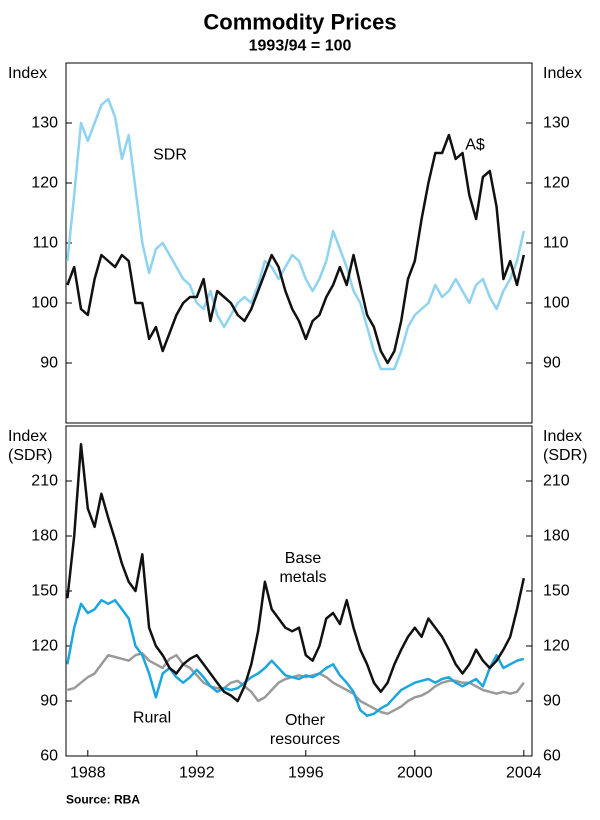 The image size is (600, 820). Describe the element at coordinates (303, 568) in the screenshot. I see `series-label: Base metals` at that location.